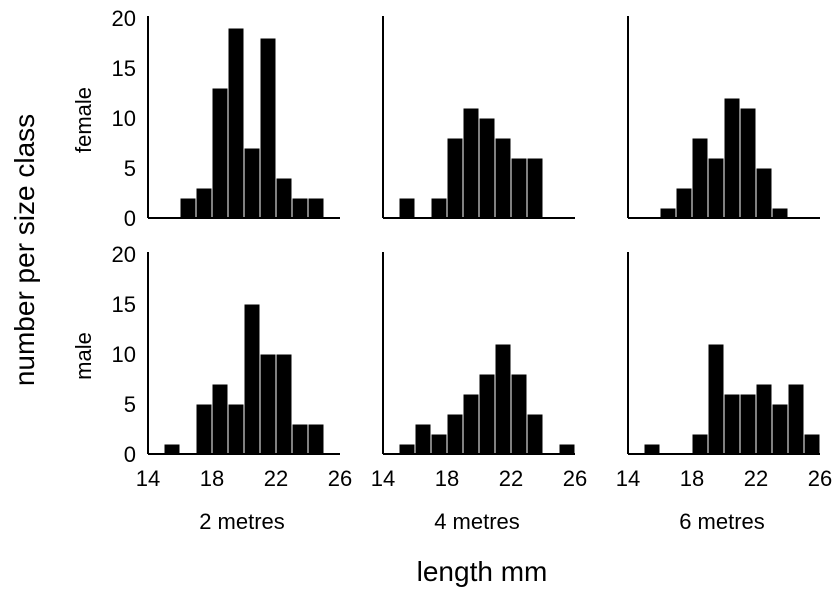 The height and width of the screenshot is (591, 837). What do you see at coordinates (83, 356) in the screenshot?
I see `row-label-male: male` at bounding box center [83, 356].